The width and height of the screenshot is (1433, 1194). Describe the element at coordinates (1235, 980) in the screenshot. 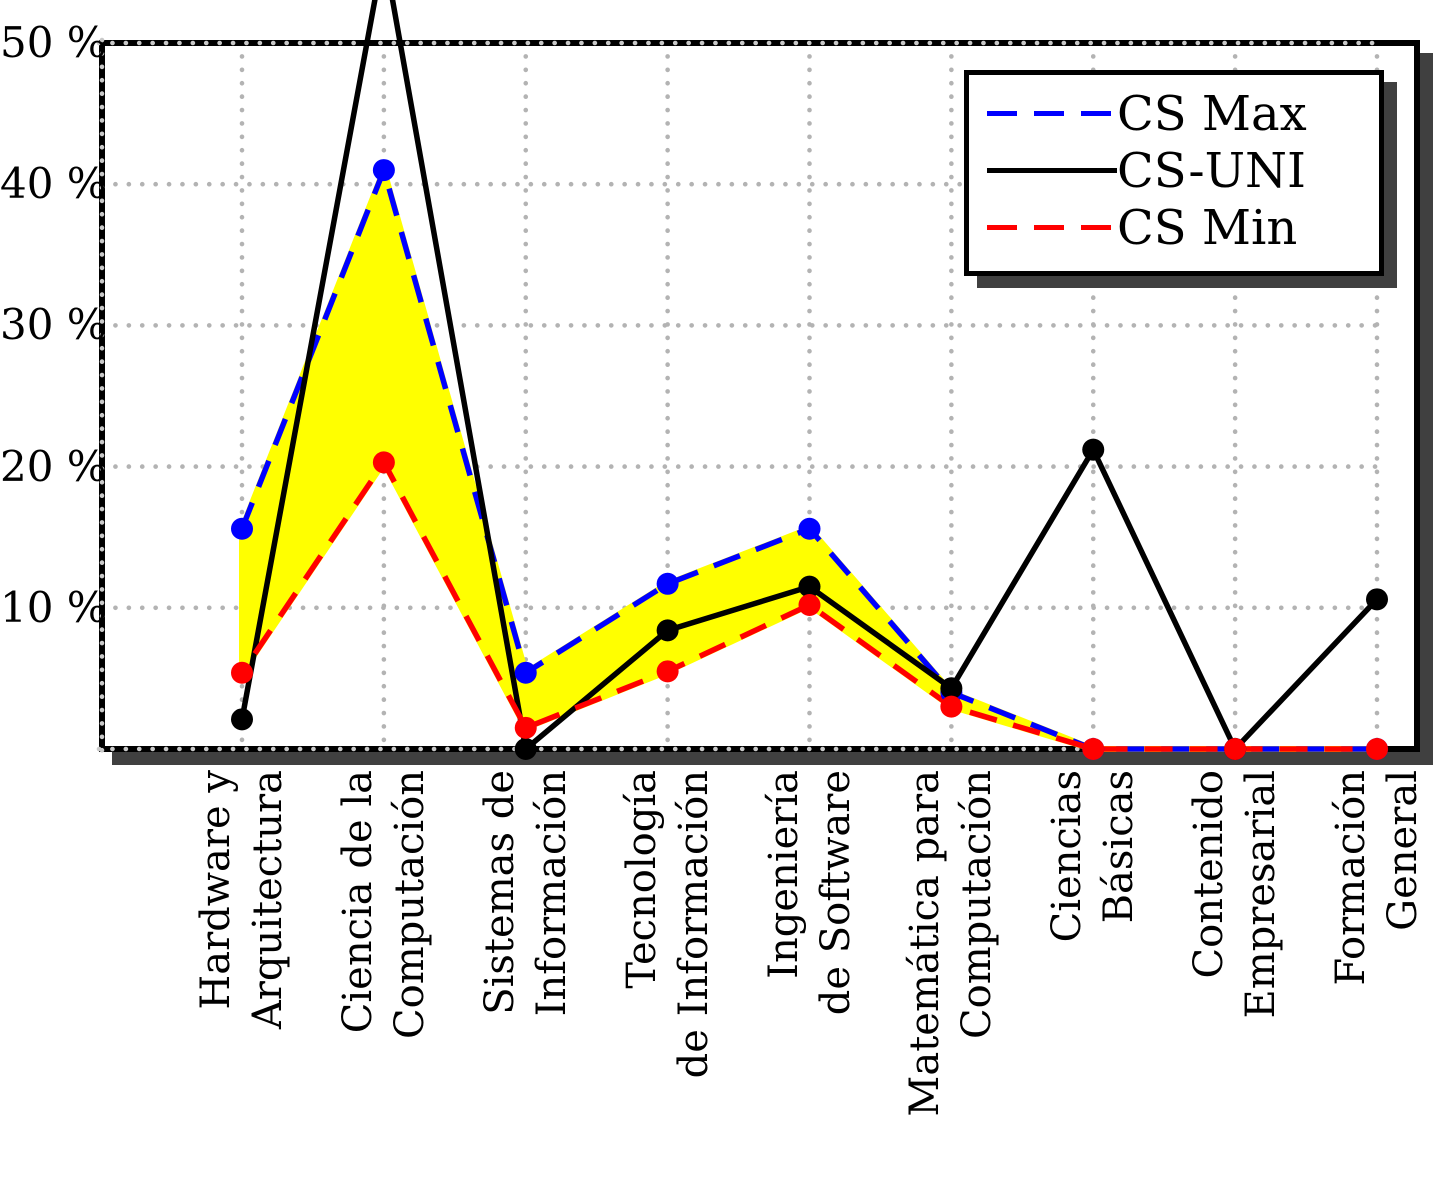

I see `x-category-label: Contenido Empresarial` at that location.